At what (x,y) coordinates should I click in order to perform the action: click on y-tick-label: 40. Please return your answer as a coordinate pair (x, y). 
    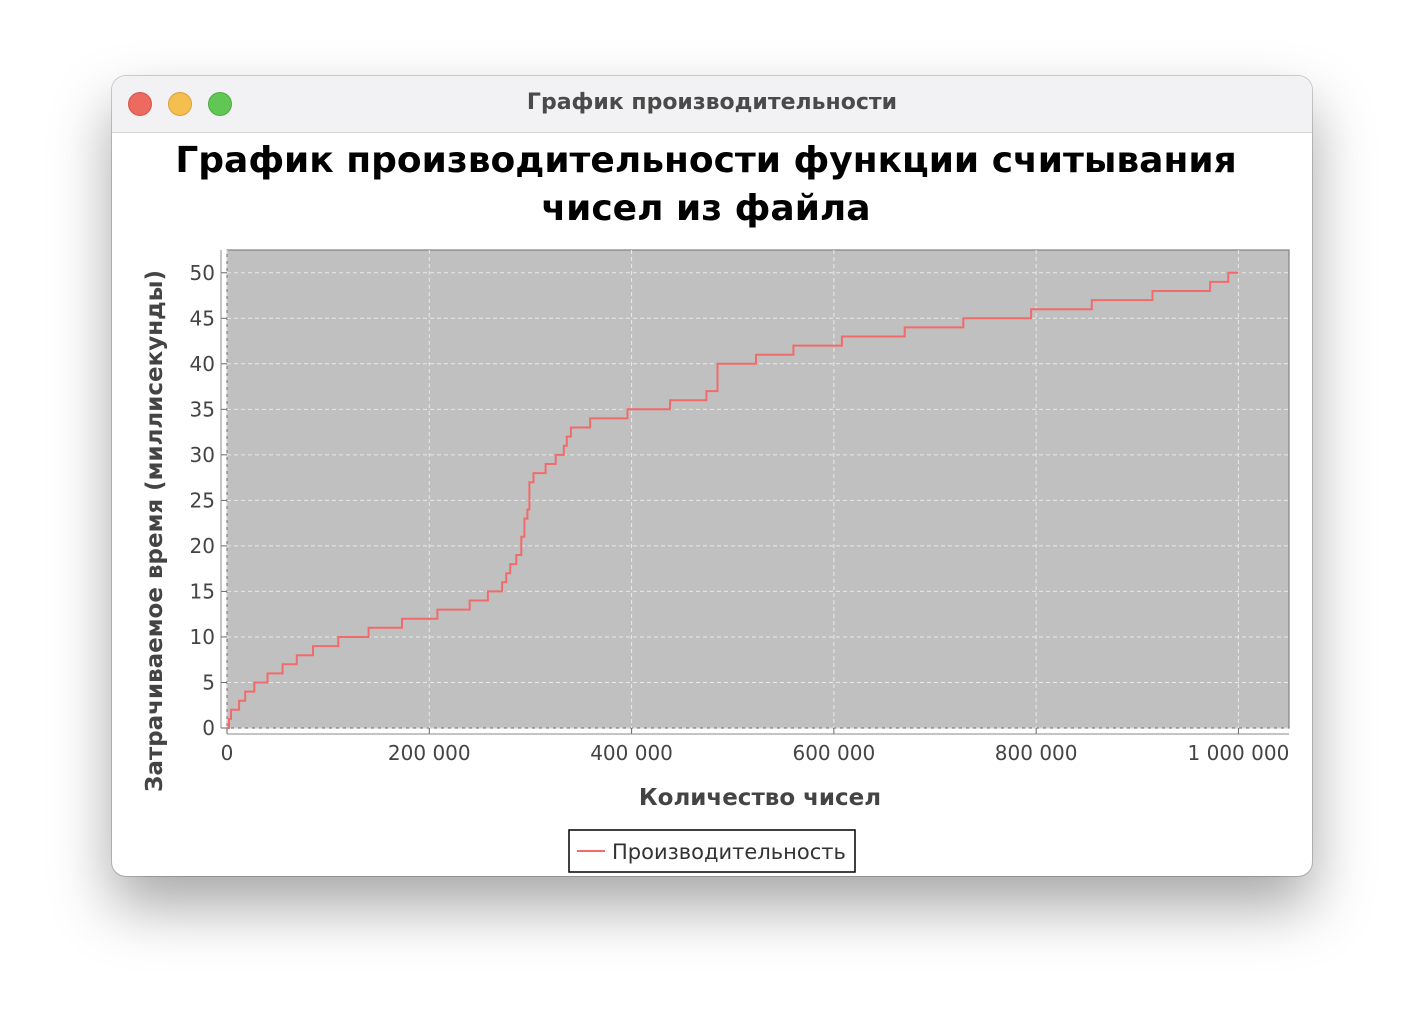
    Looking at the image, I should click on (202, 364).